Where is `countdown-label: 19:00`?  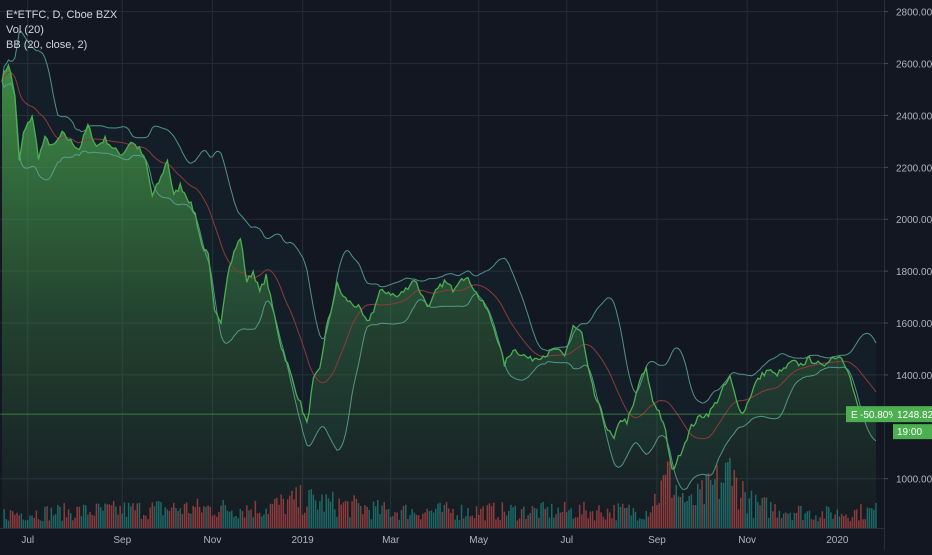 countdown-label: 19:00 is located at coordinates (909, 432).